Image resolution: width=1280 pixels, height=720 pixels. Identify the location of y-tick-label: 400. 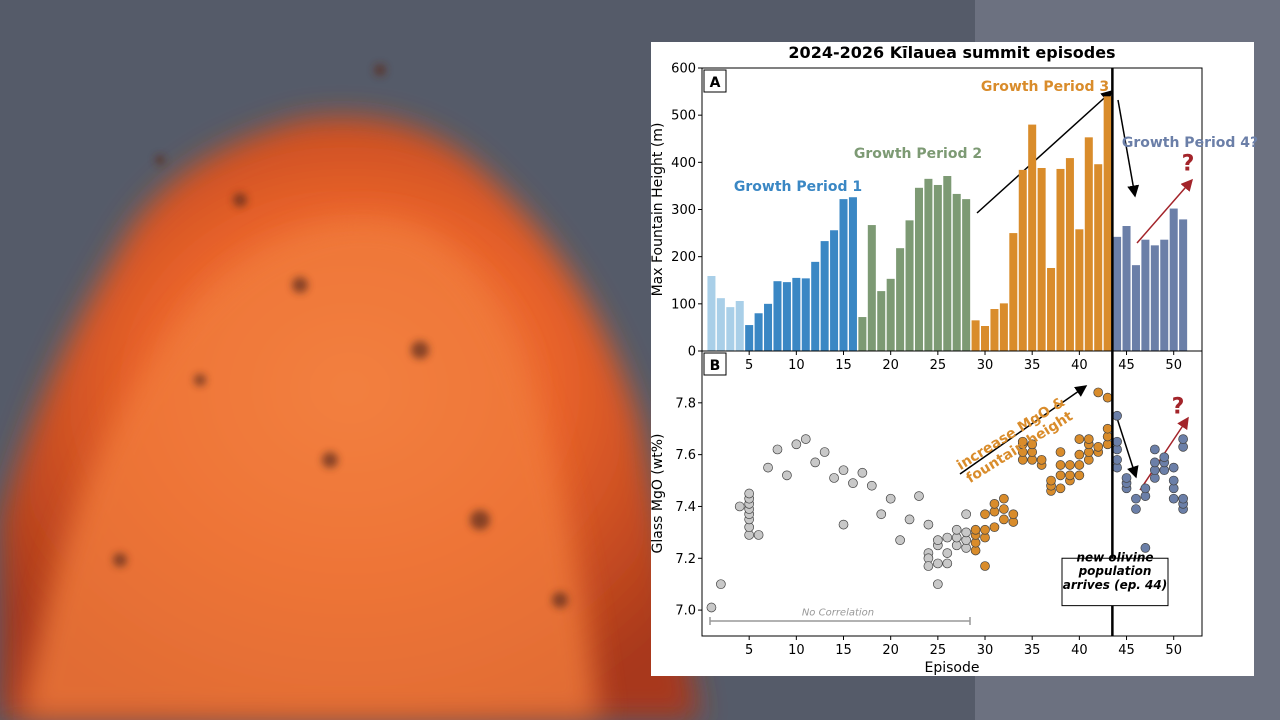
(683, 163).